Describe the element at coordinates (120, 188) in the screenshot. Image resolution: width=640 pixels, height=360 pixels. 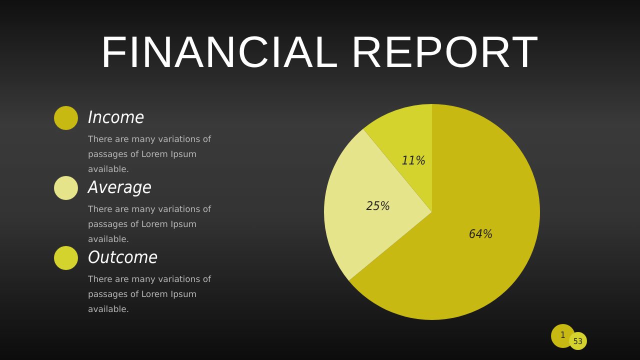
I see `legend-label: Average` at that location.